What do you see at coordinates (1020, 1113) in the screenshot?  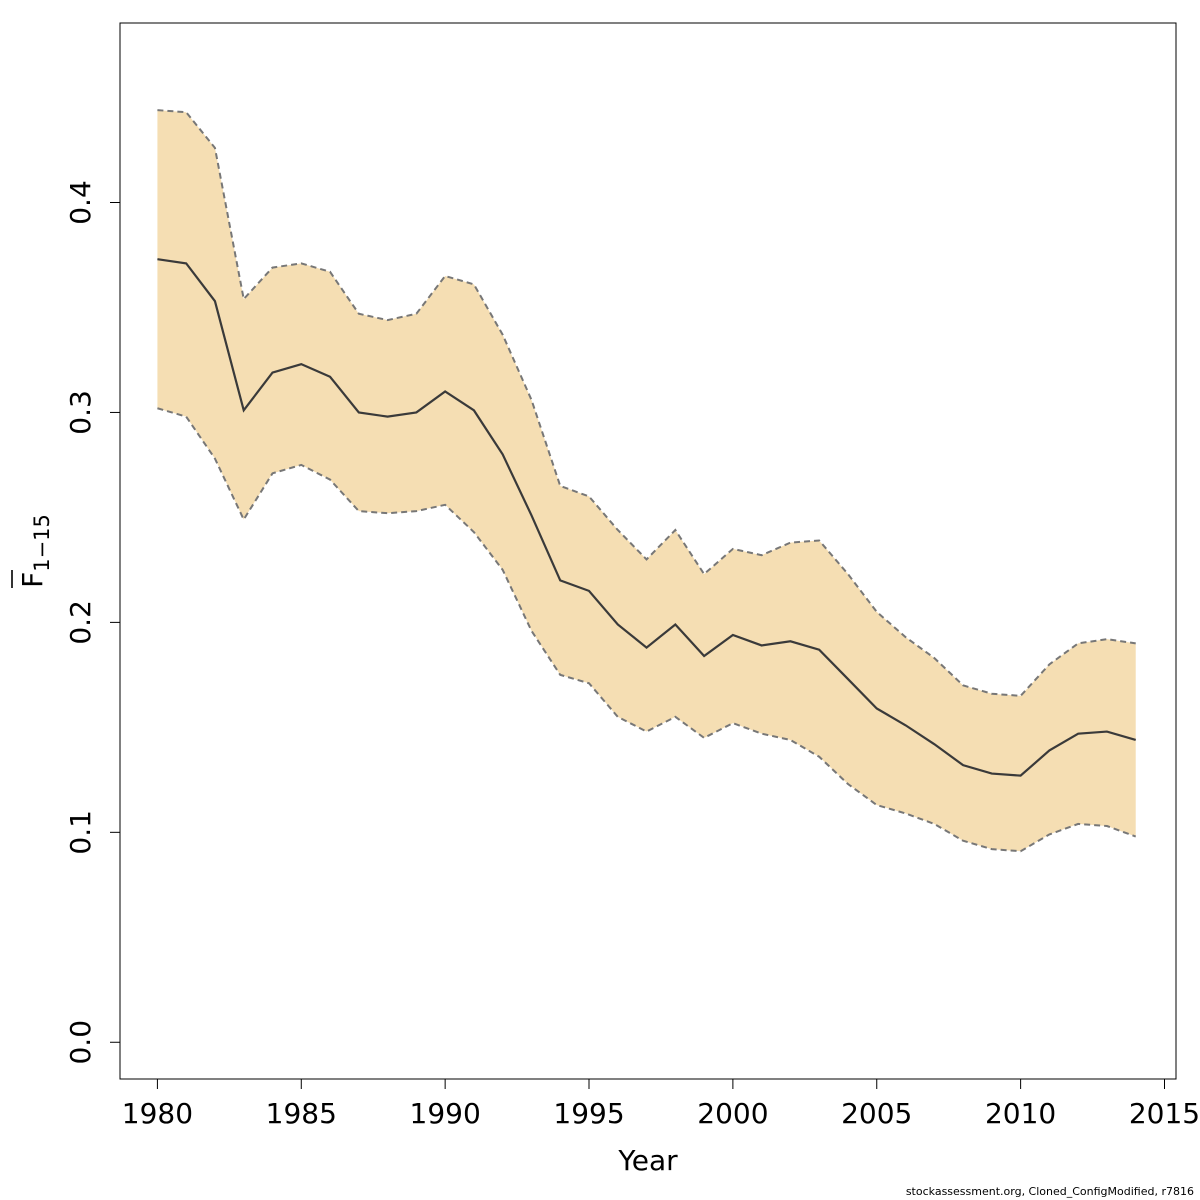 I see `x-tick-label-2010: 2010` at bounding box center [1020, 1113].